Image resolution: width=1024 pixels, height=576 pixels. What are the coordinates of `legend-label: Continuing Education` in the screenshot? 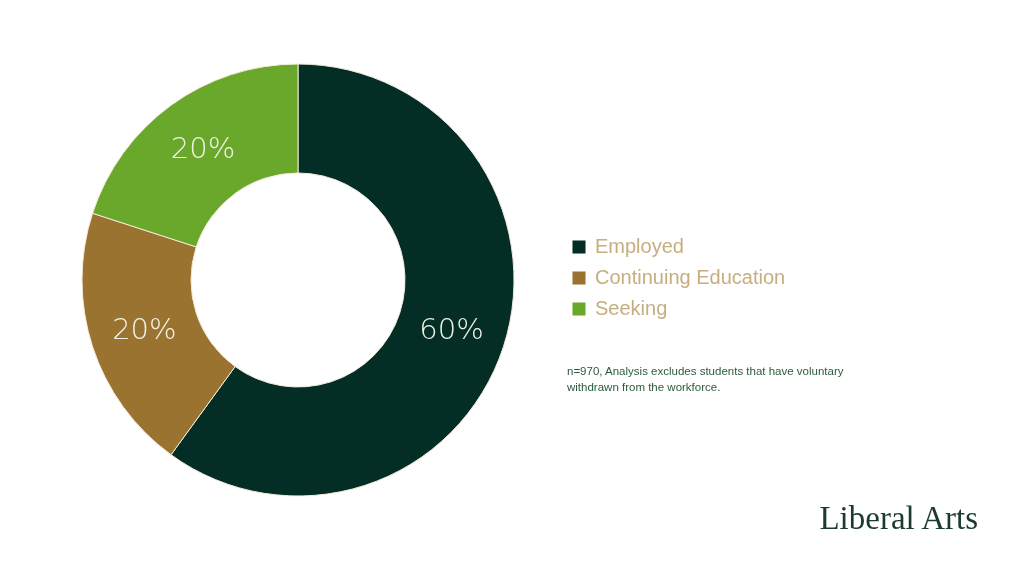 It's located at (690, 277).